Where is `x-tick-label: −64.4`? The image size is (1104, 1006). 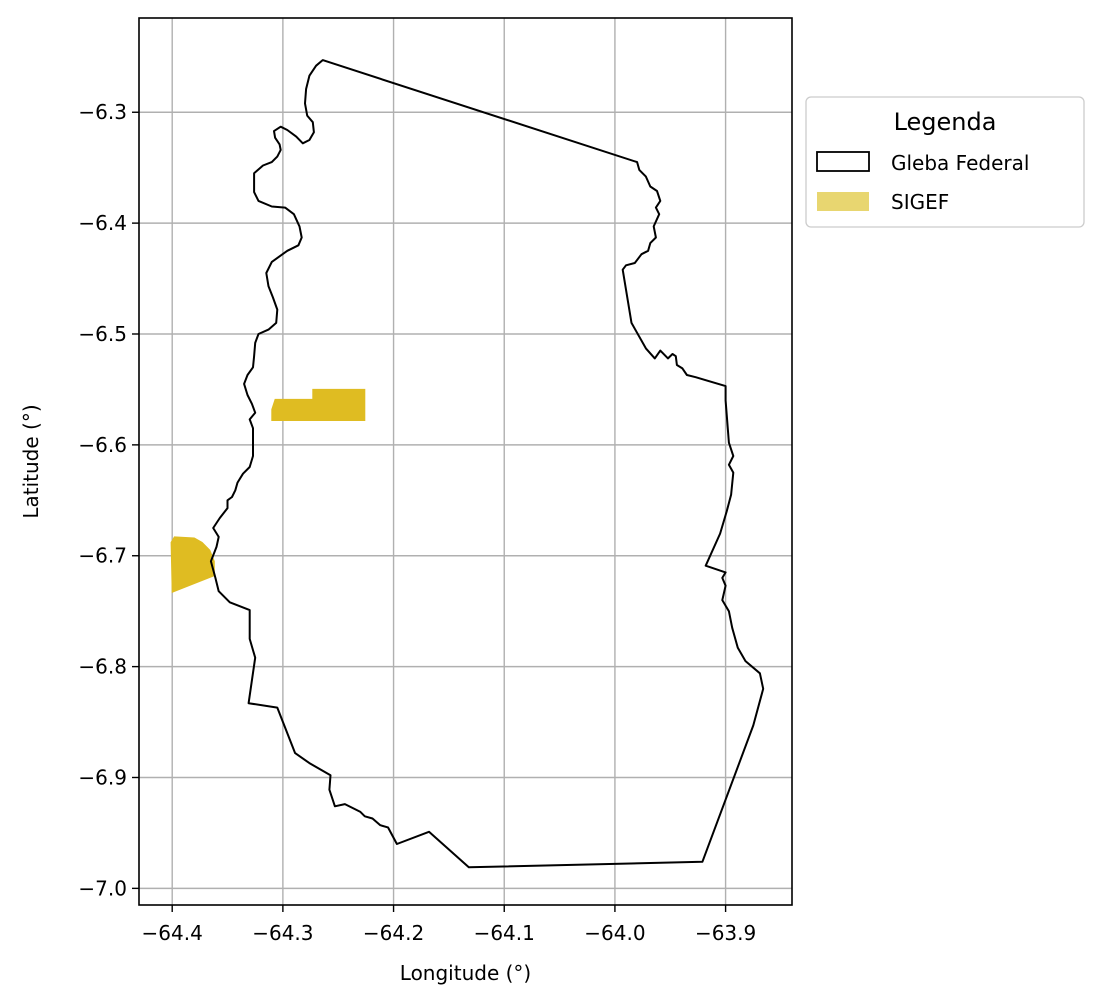 x-tick-label: −64.4 is located at coordinates (172, 933).